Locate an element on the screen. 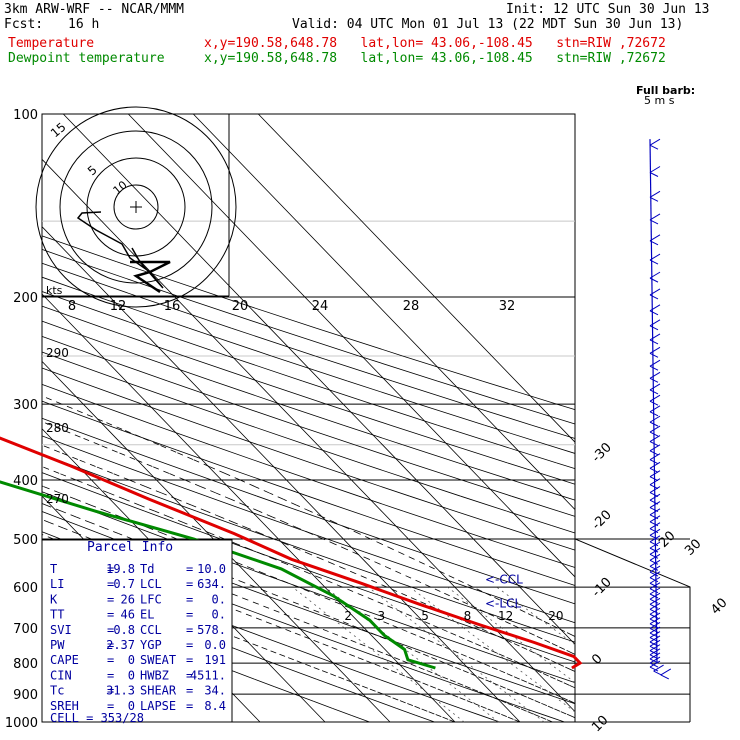 This screenshot has width=740, height=740. parcel-value: 10.0 is located at coordinates (211, 569).